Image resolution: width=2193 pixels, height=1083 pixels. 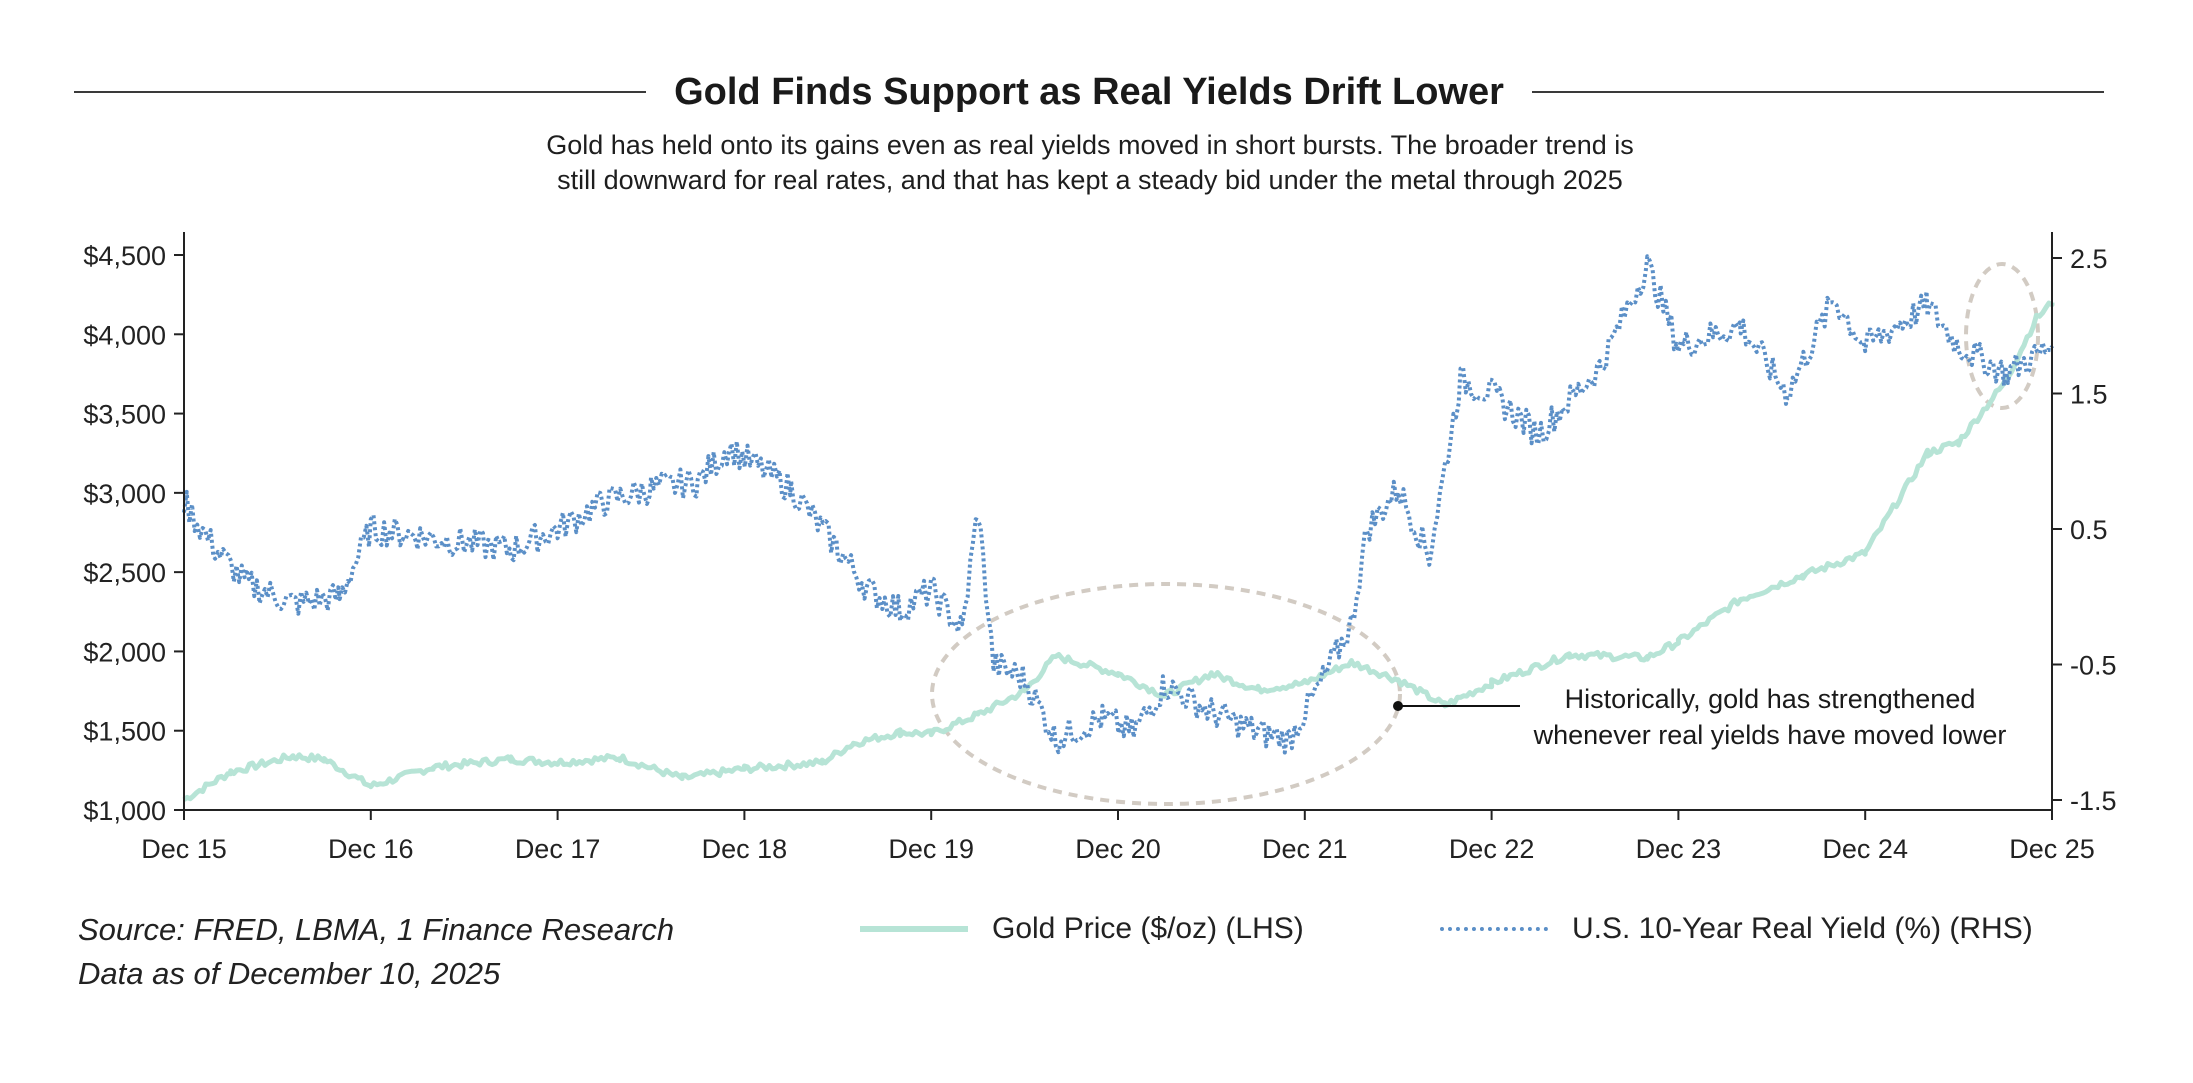 I want to click on source-line-1: Source: FRED, LBMA, 1 Finance Research, so click(x=376, y=929).